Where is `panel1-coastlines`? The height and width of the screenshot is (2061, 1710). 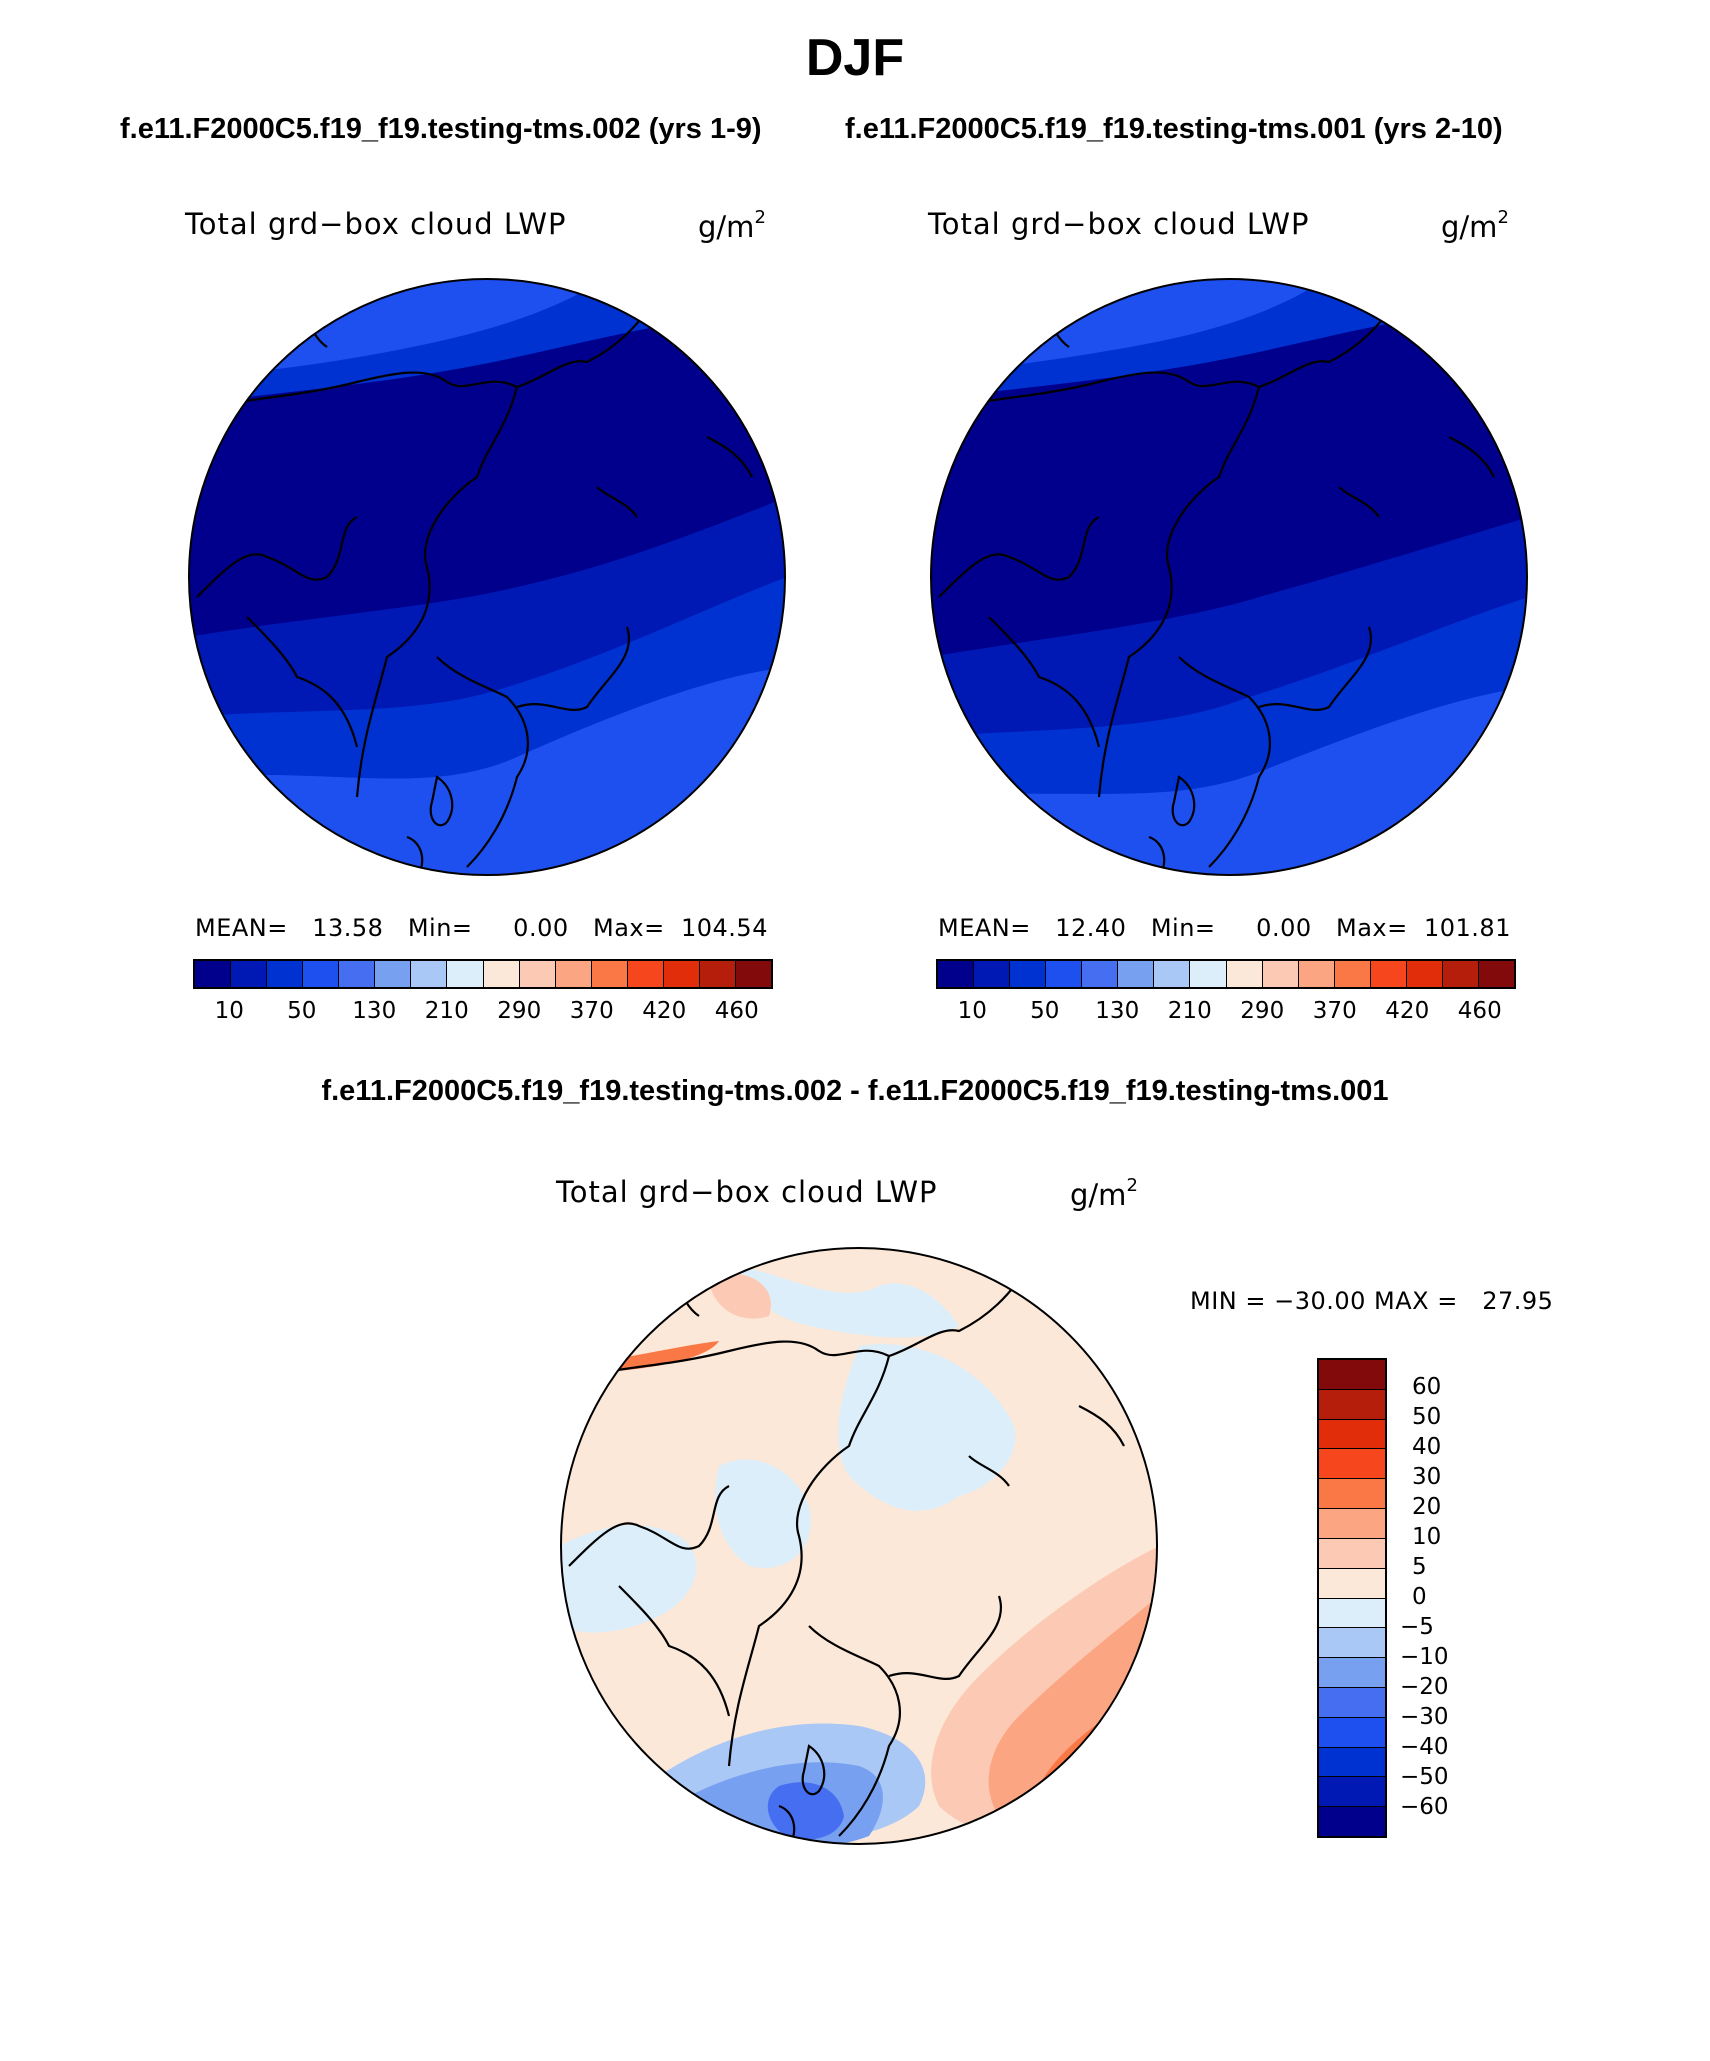 panel1-coastlines is located at coordinates (474, 585).